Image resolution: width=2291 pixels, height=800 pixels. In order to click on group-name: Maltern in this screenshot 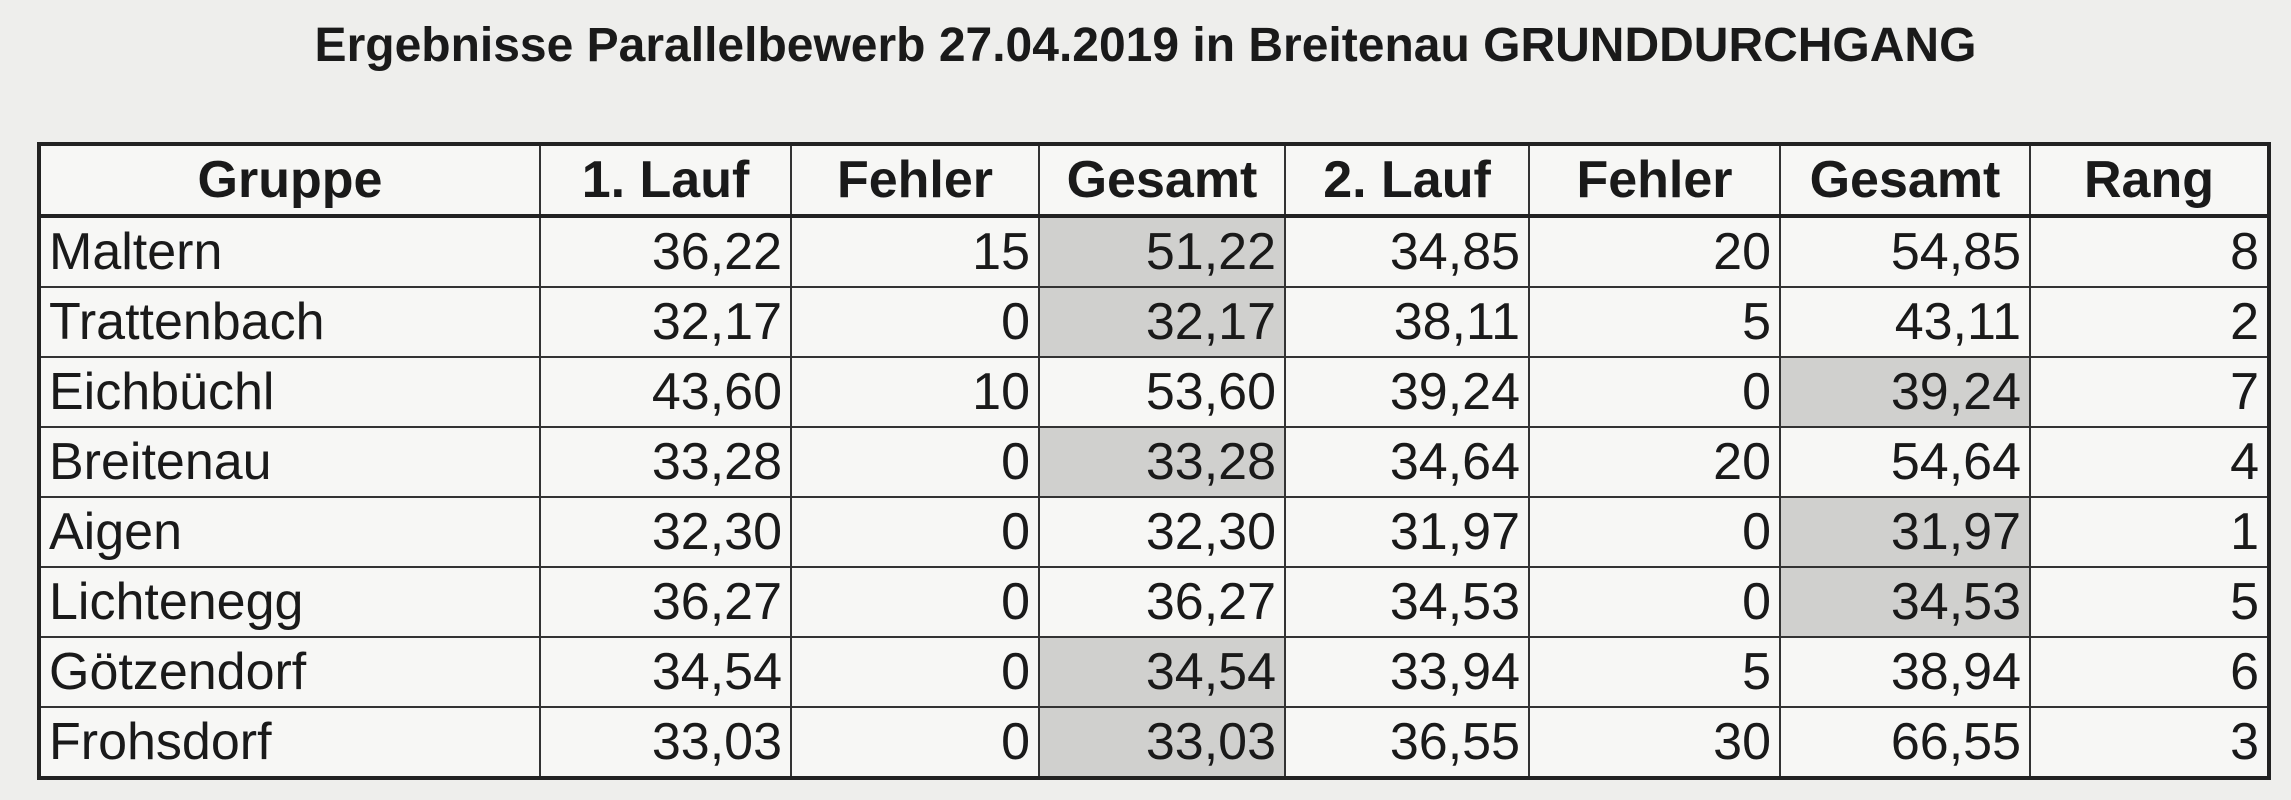, I will do `click(289, 251)`.